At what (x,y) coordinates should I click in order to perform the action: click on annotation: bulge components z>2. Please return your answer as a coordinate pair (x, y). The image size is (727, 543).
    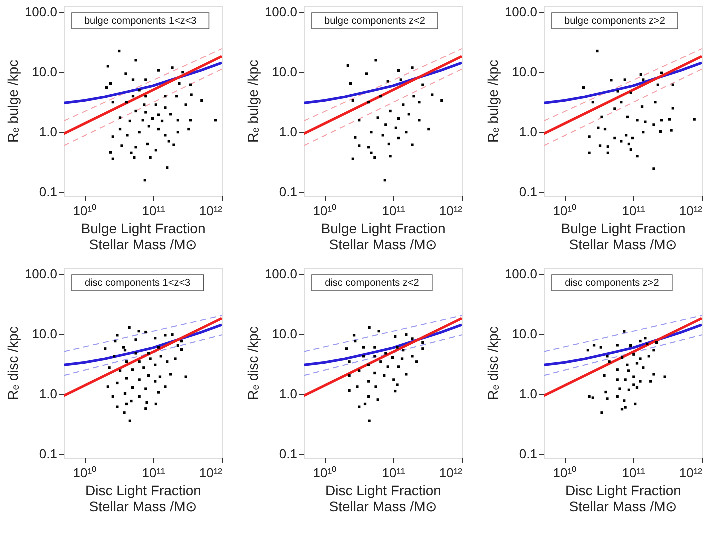
    Looking at the image, I should click on (615, 21).